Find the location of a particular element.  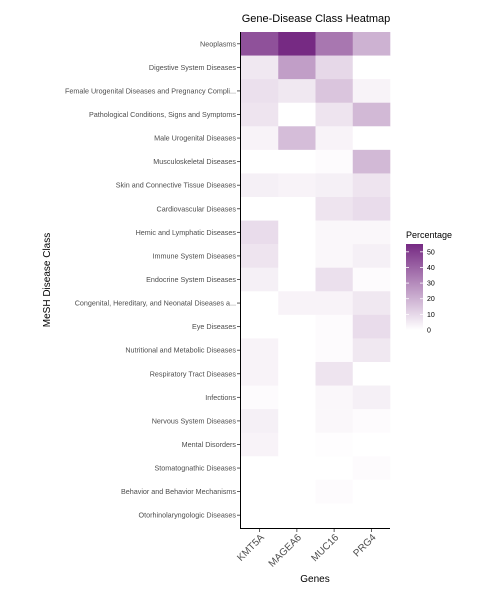

legend-tick-label: 20 is located at coordinates (431, 299).